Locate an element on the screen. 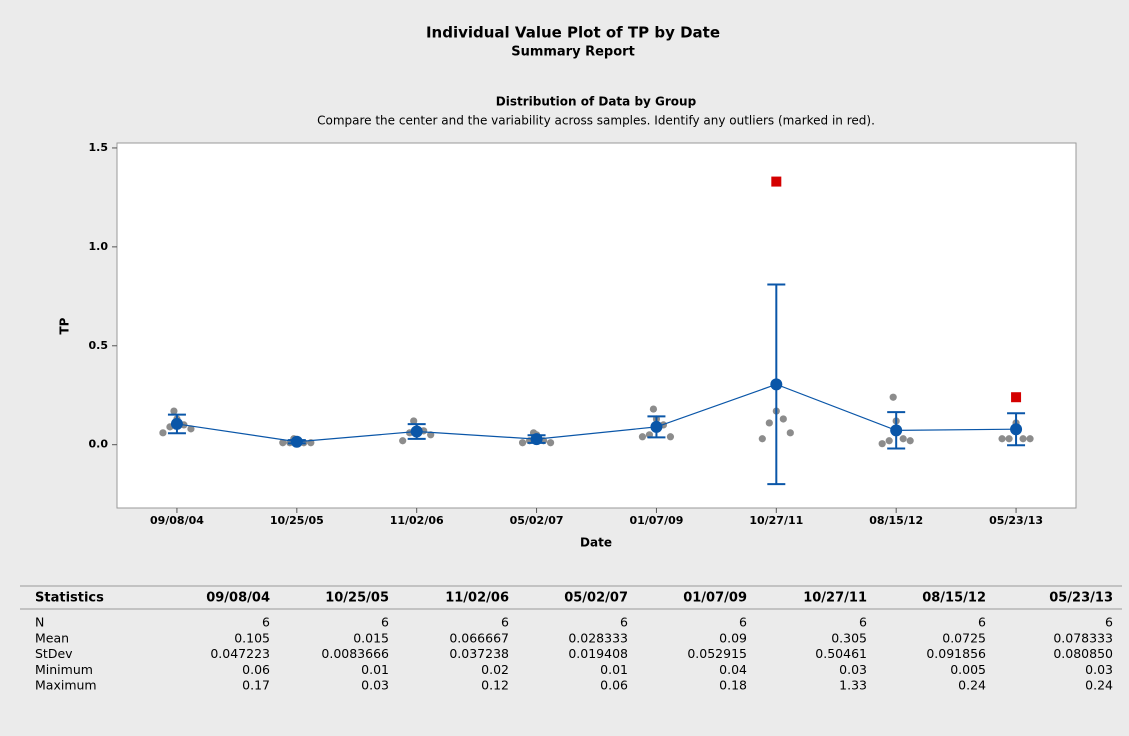 The height and width of the screenshot is (736, 1129). table-cell: Mean is located at coordinates (52, 637).